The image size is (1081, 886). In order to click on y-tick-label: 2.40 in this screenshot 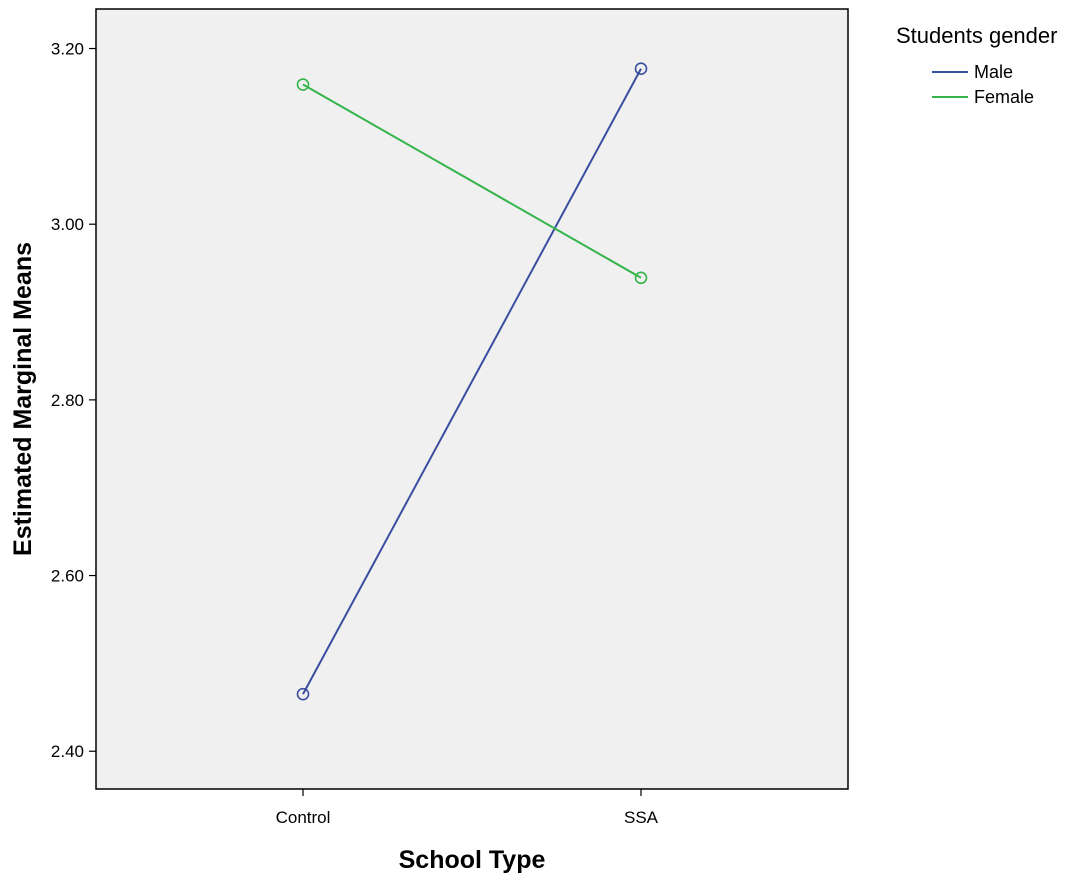, I will do `click(67, 751)`.